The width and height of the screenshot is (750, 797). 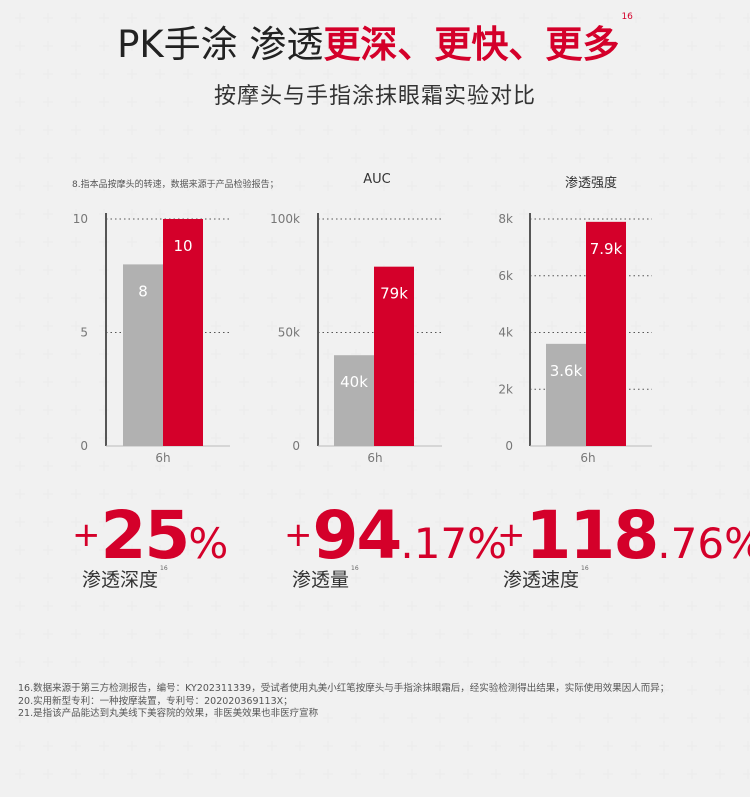 I want to click on y-tick-label: 6k, so click(x=505, y=276).